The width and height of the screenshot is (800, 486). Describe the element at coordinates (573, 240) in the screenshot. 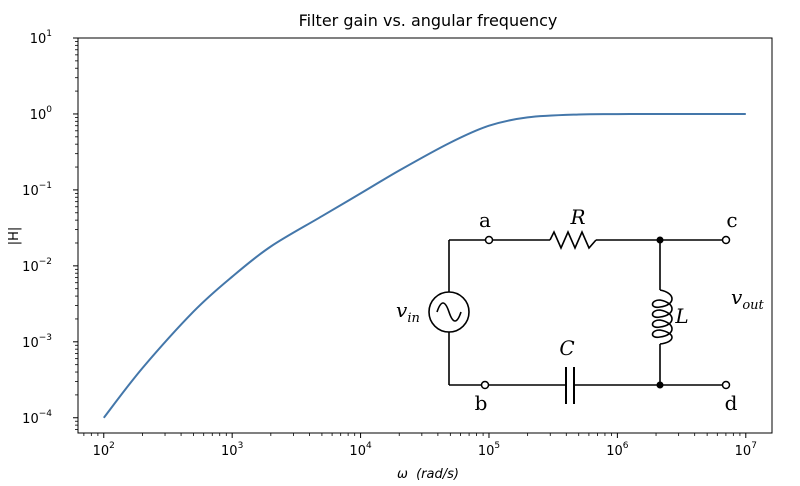

I see `resistor-symbol` at that location.